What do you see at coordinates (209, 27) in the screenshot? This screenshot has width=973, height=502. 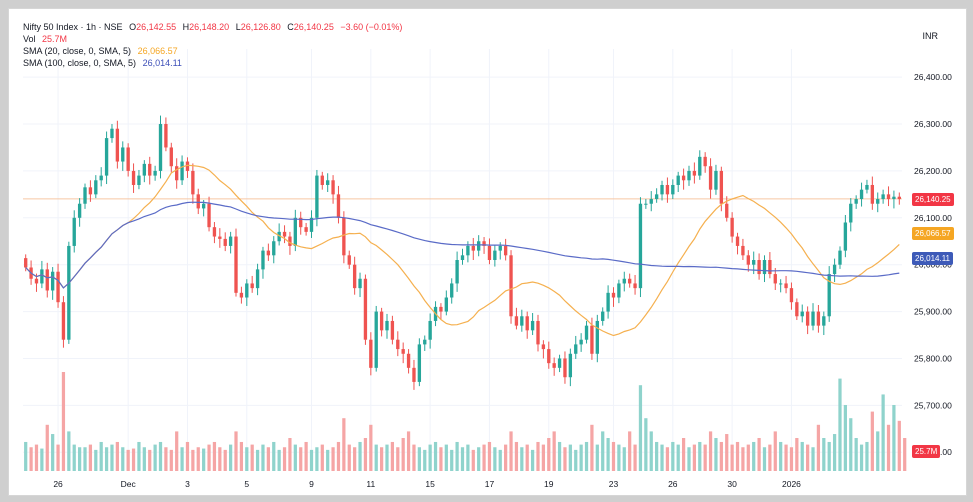 I see `legend-high: 26,148.20` at bounding box center [209, 27].